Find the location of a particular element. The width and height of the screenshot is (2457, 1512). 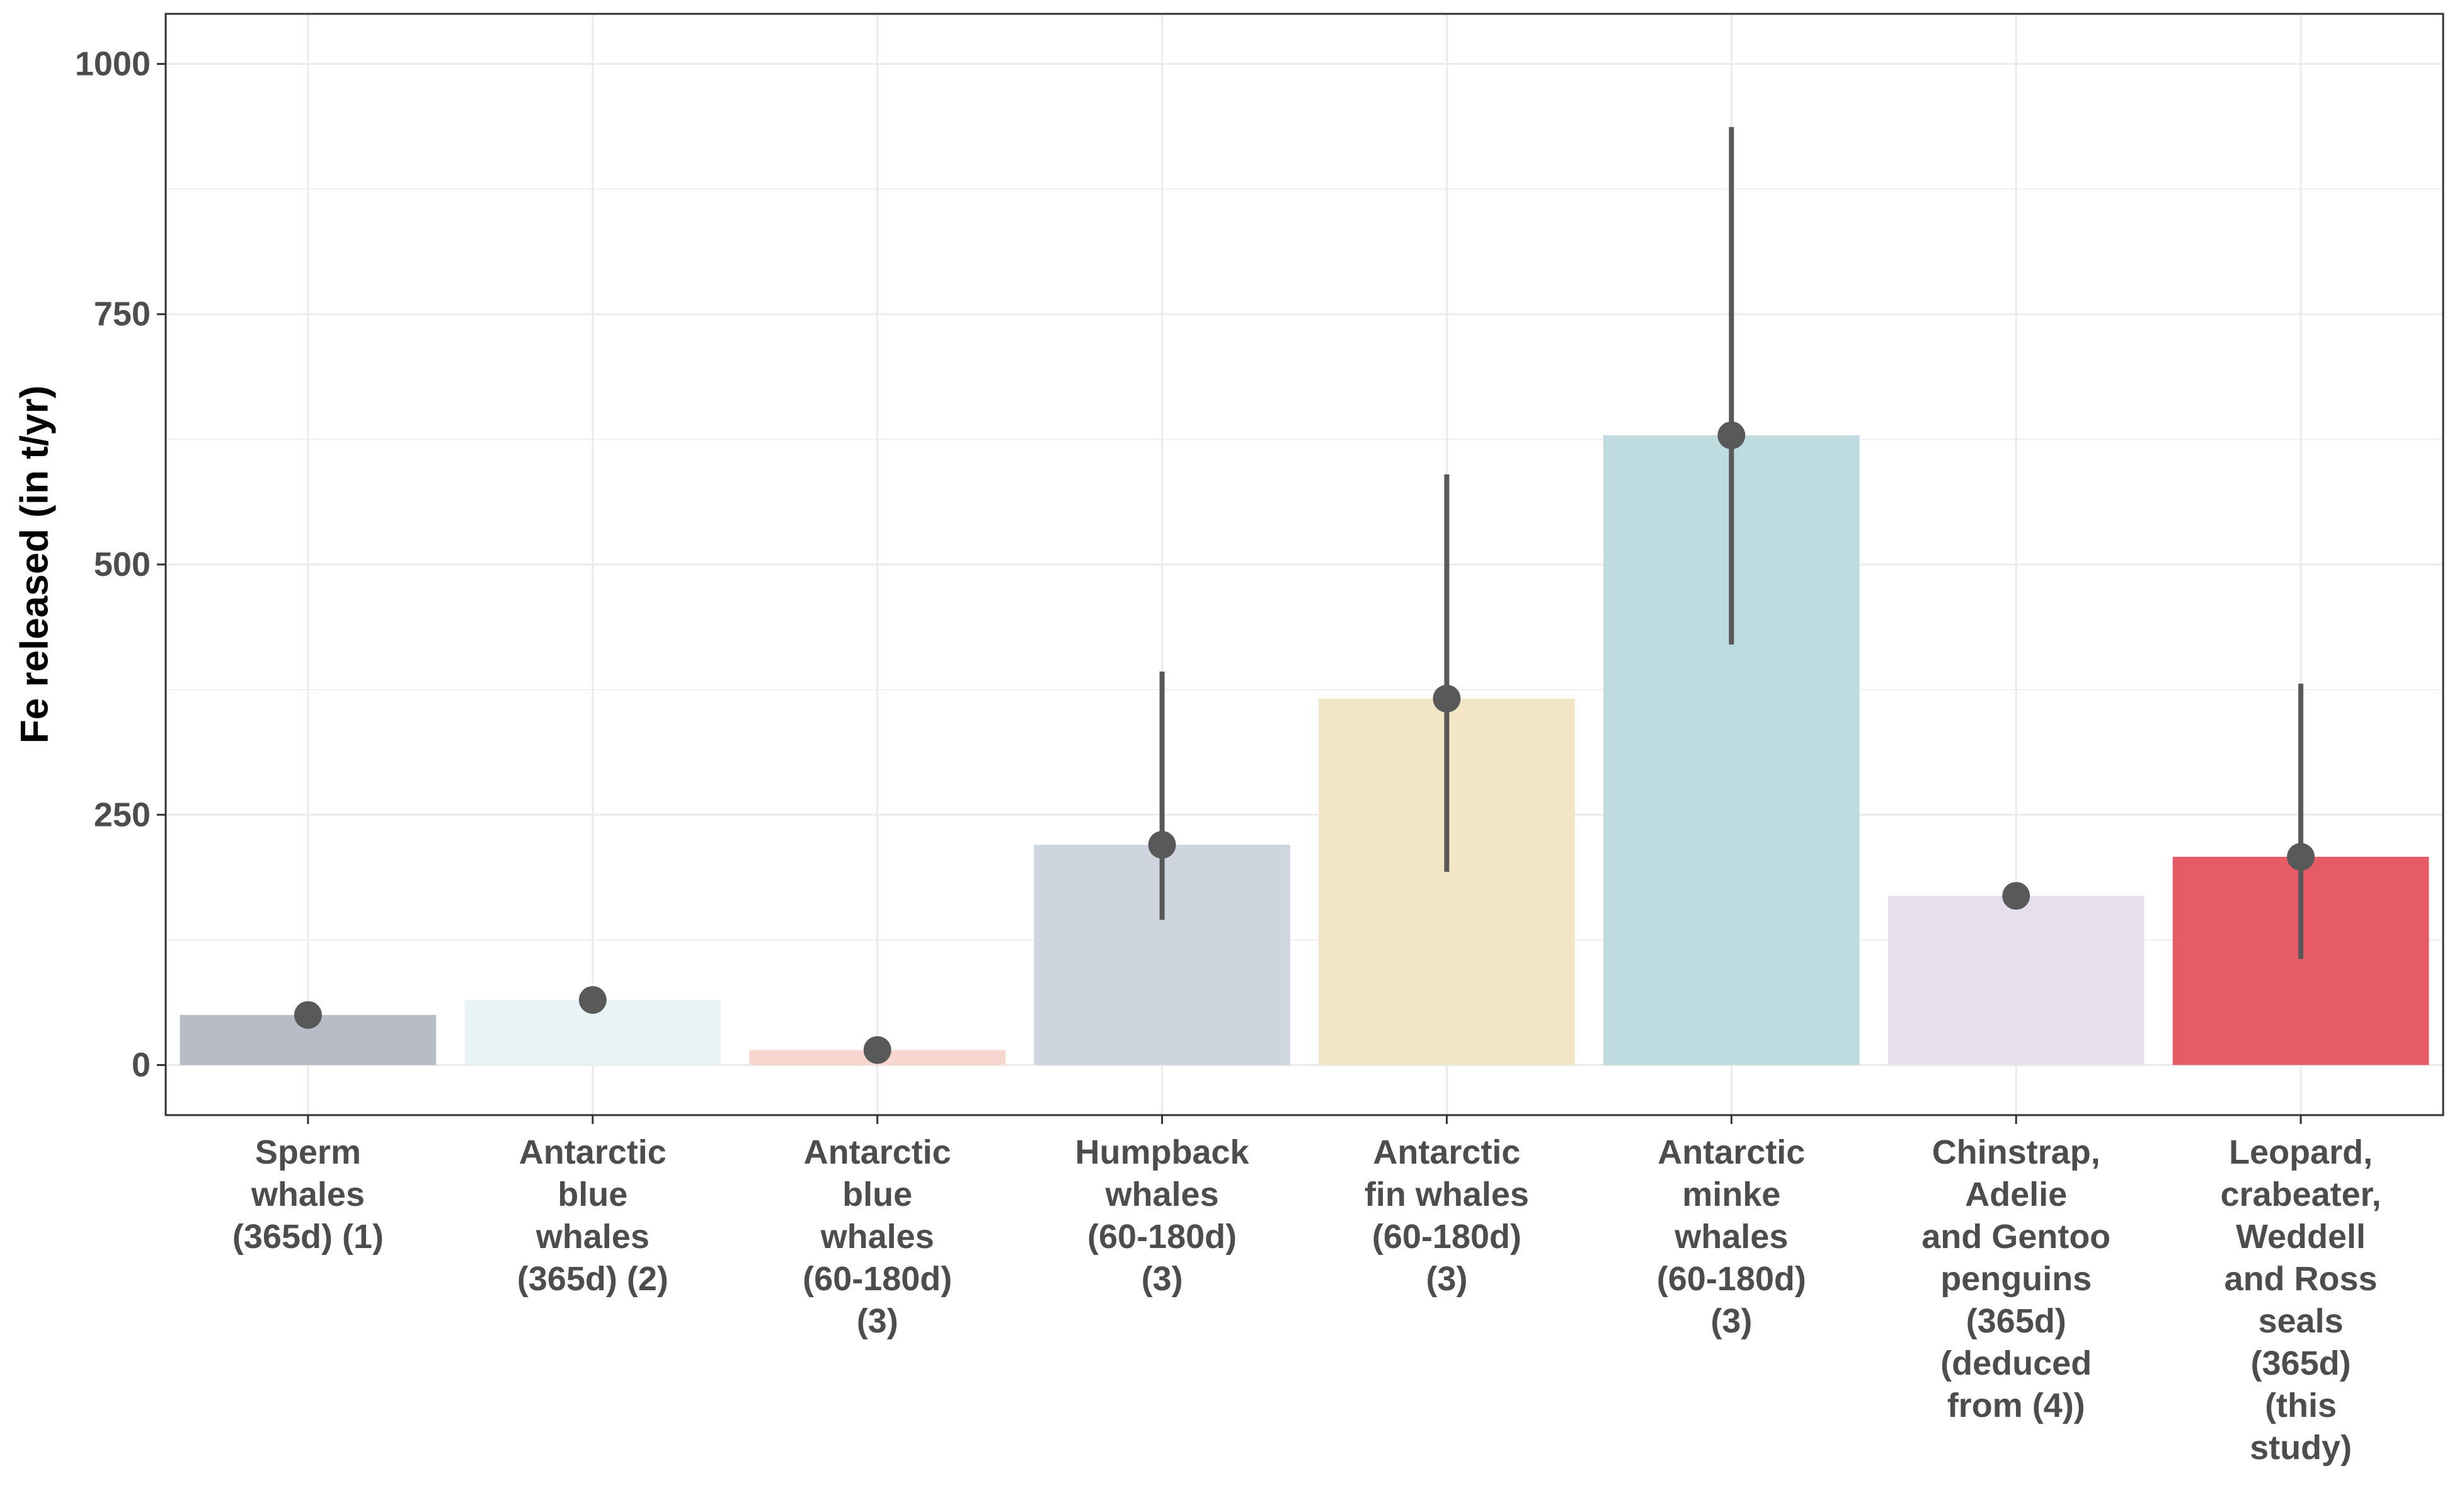

x-tick-label-line: Leopard, is located at coordinates (2301, 1152).